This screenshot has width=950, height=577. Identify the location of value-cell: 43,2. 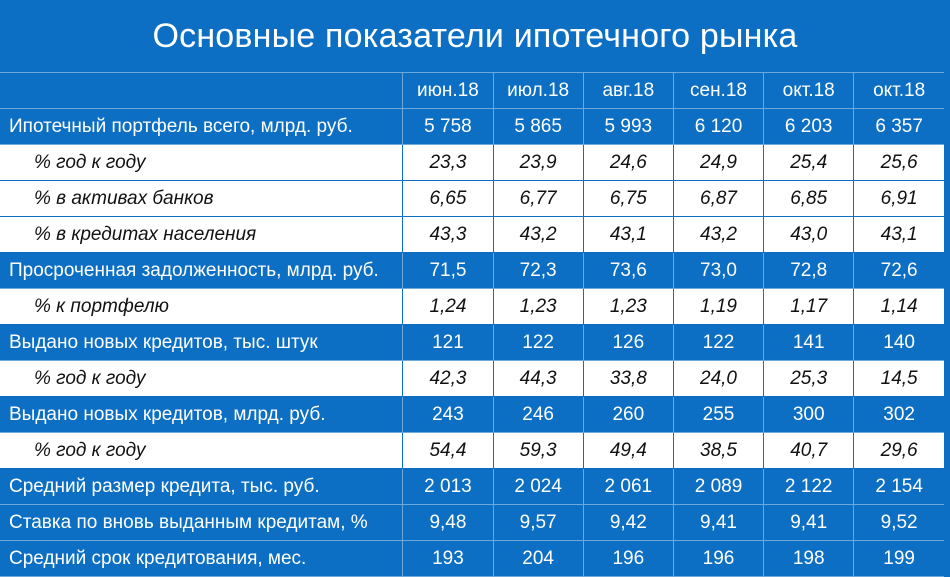
(538, 234).